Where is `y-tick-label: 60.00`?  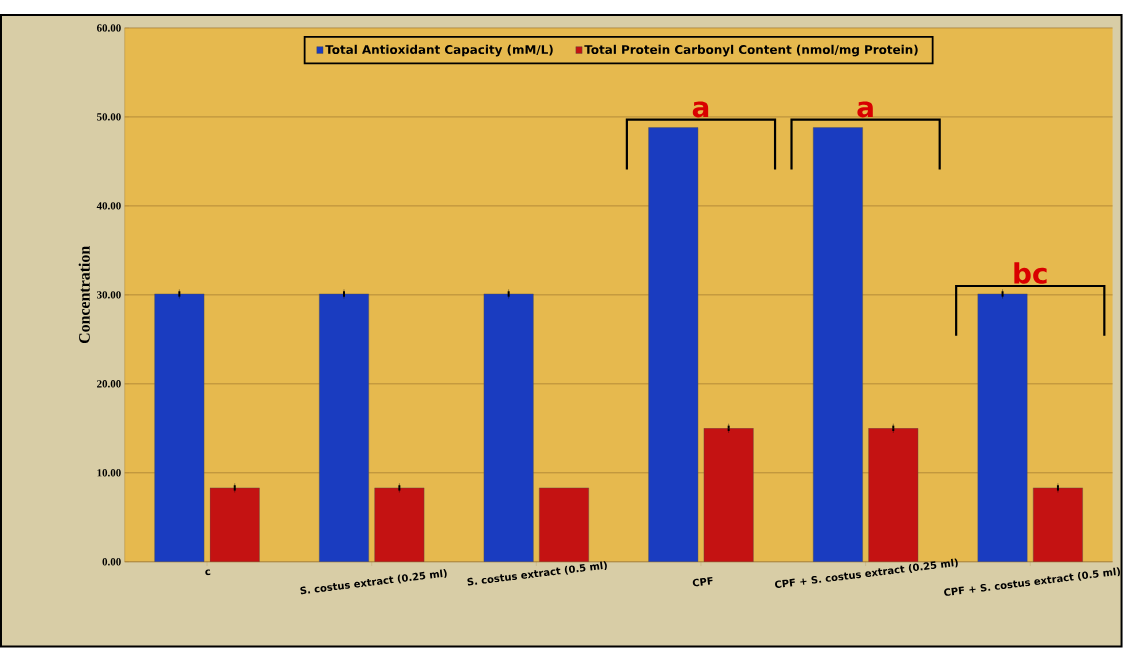 y-tick-label: 60.00 is located at coordinates (108, 28).